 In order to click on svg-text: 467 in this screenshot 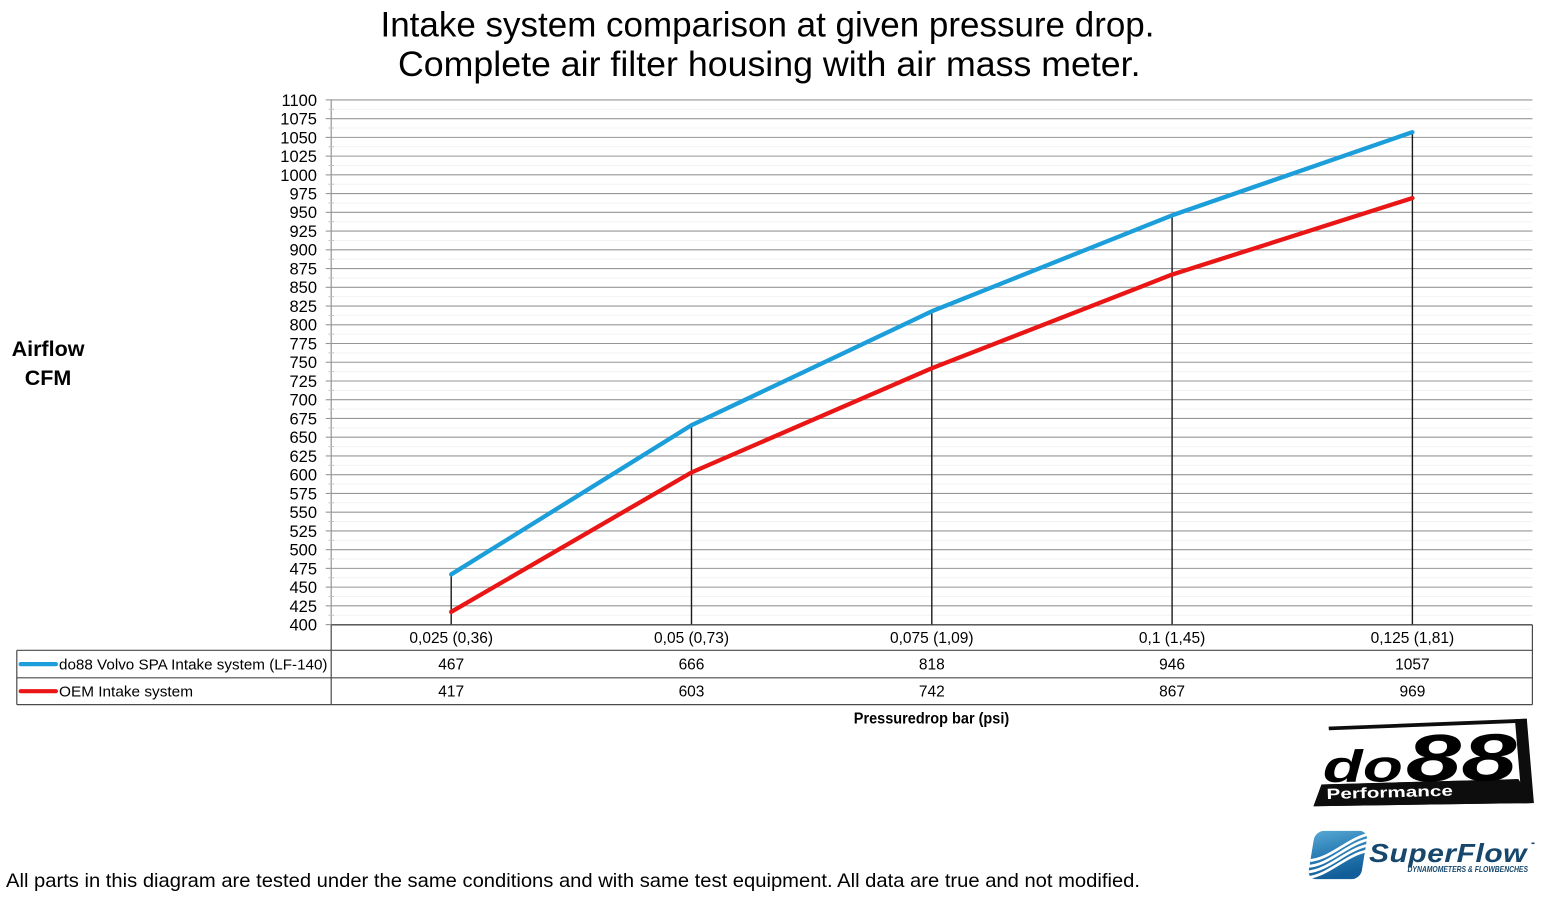, I will do `click(451, 665)`.